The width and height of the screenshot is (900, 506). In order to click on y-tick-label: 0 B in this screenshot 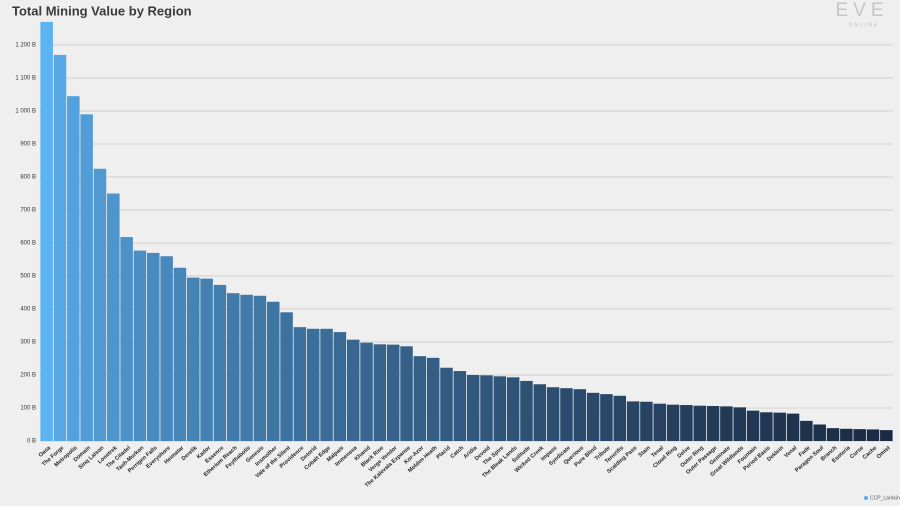, I will do `click(31, 442)`.